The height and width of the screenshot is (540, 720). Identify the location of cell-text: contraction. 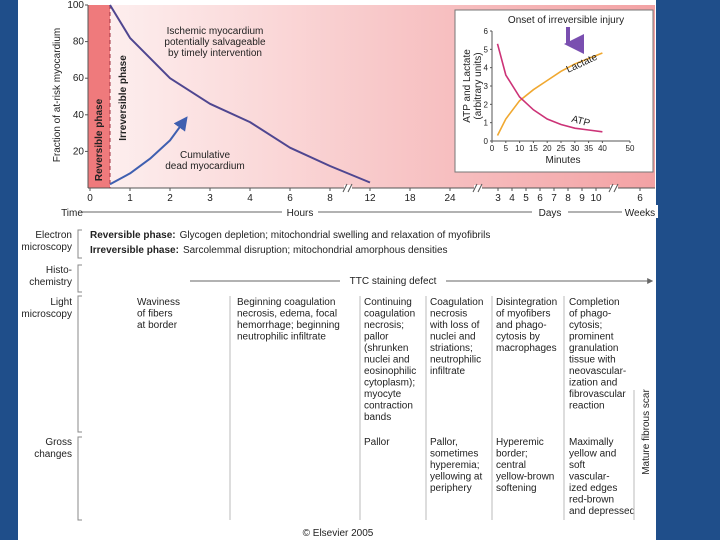
(388, 406).